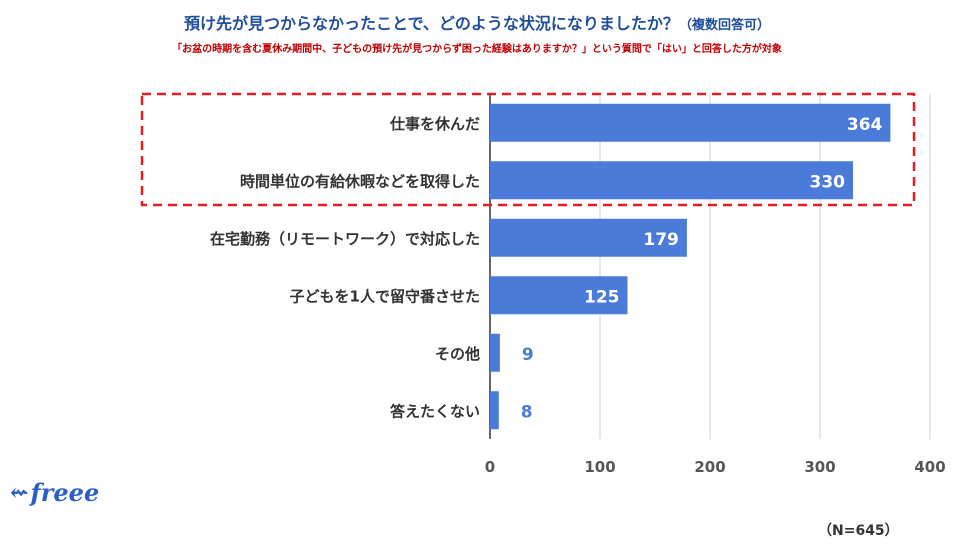 The image size is (954, 556). I want to click on chart-title-main: 預け先が見つからなかったことで、どのような状況になりましたか？, so click(431, 23).